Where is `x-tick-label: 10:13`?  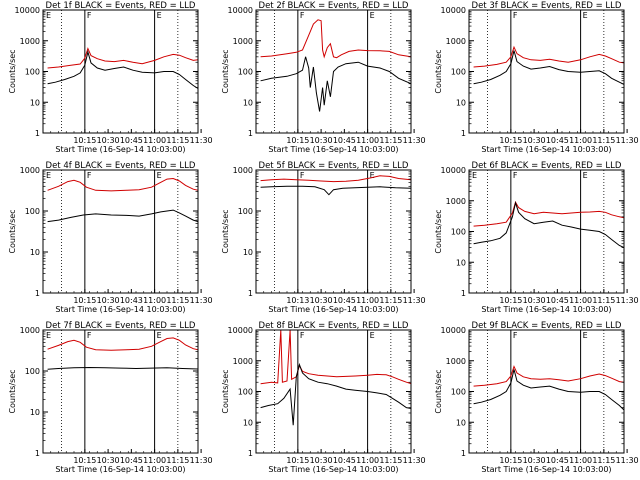
x-tick-label: 10:13 is located at coordinates (297, 300).